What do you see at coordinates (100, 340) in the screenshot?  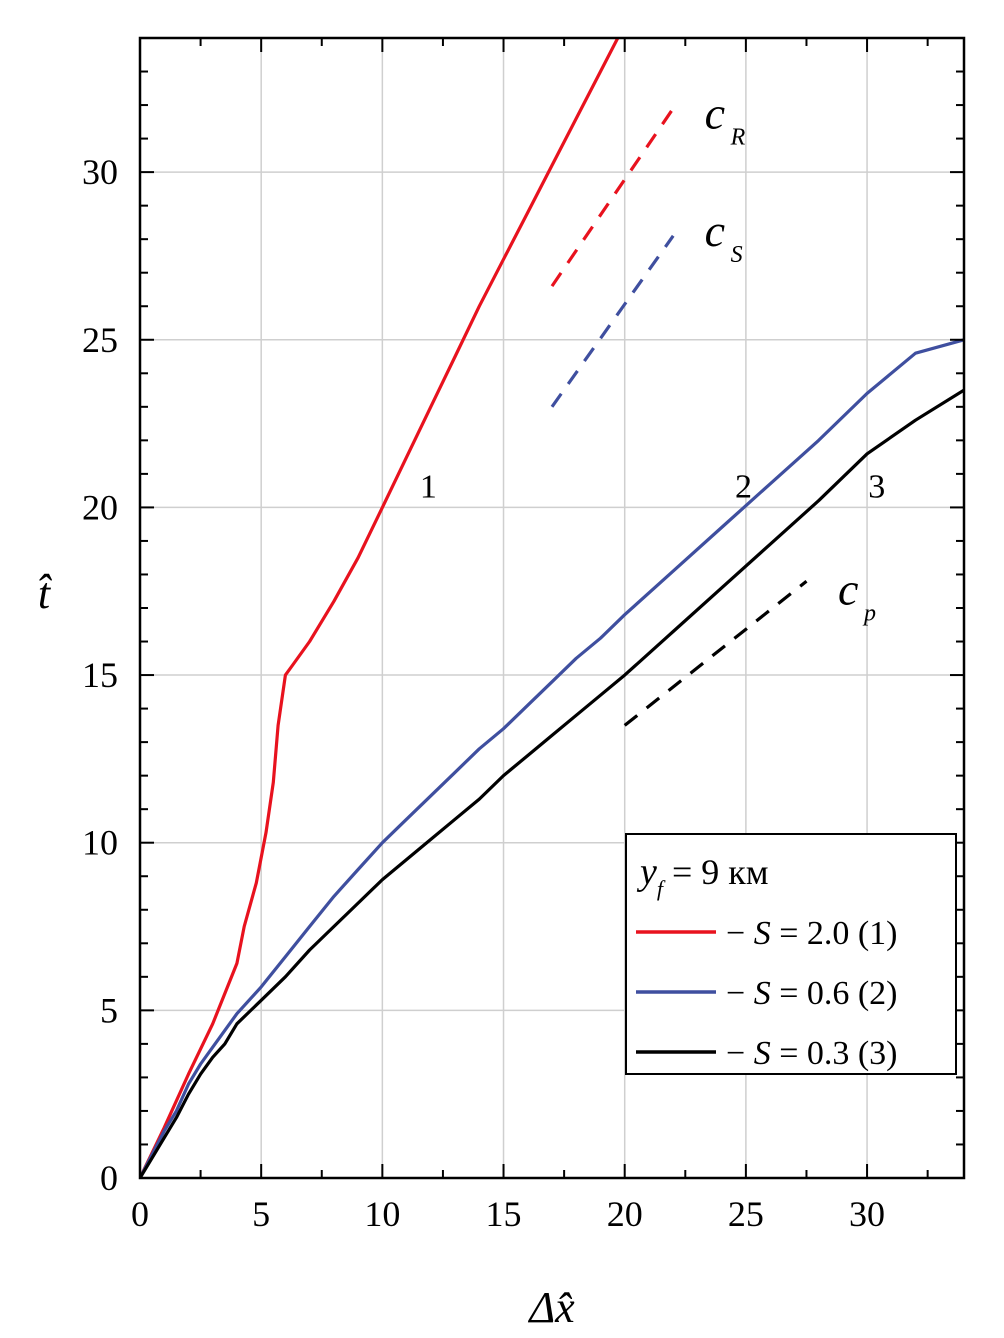 I see `y-tick-label: 25` at bounding box center [100, 340].